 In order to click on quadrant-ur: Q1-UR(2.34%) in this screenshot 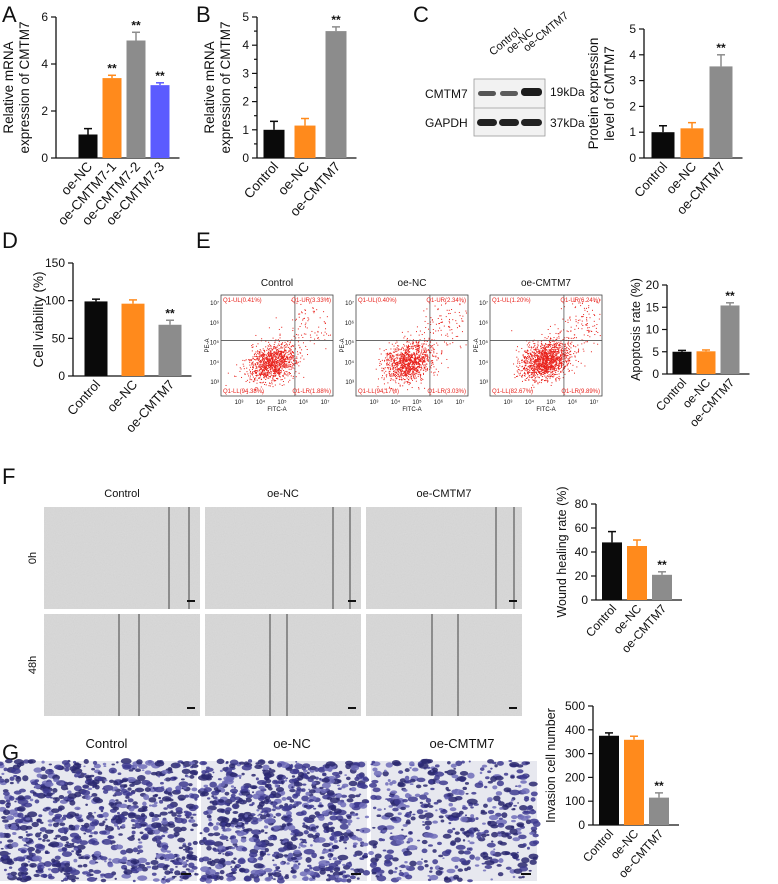, I will do `click(446, 301)`.